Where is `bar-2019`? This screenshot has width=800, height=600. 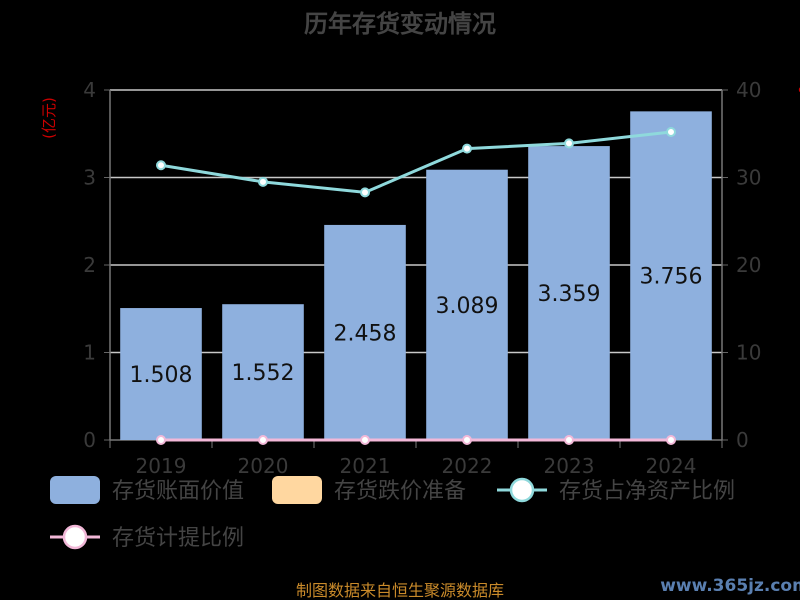 bar-2019 is located at coordinates (161, 374).